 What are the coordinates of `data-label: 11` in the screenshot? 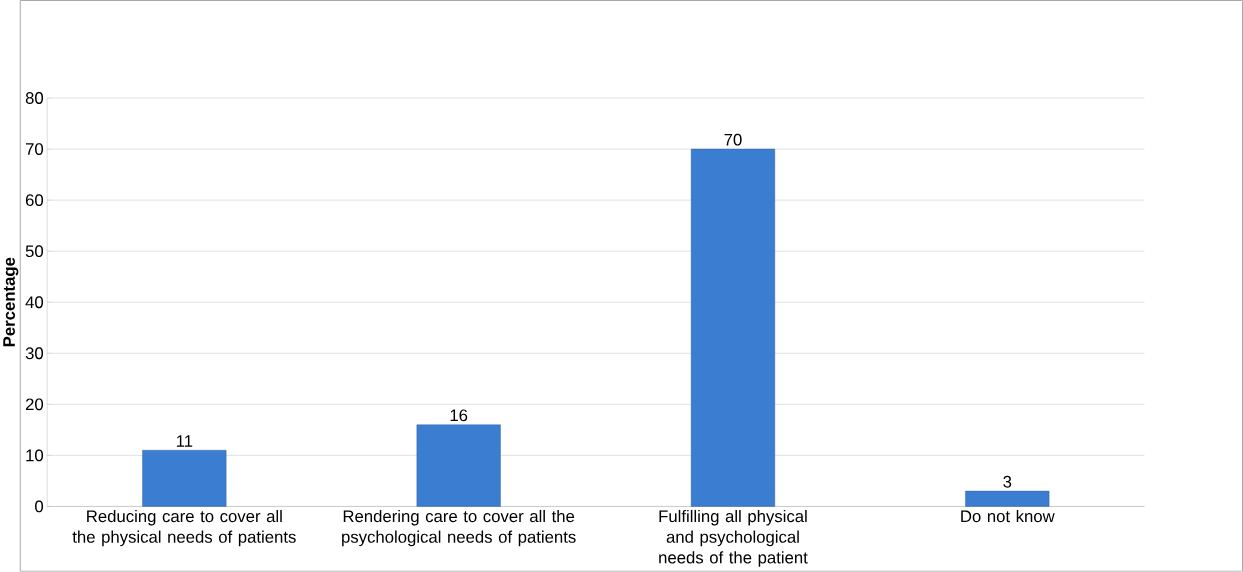 It's located at (184, 441).